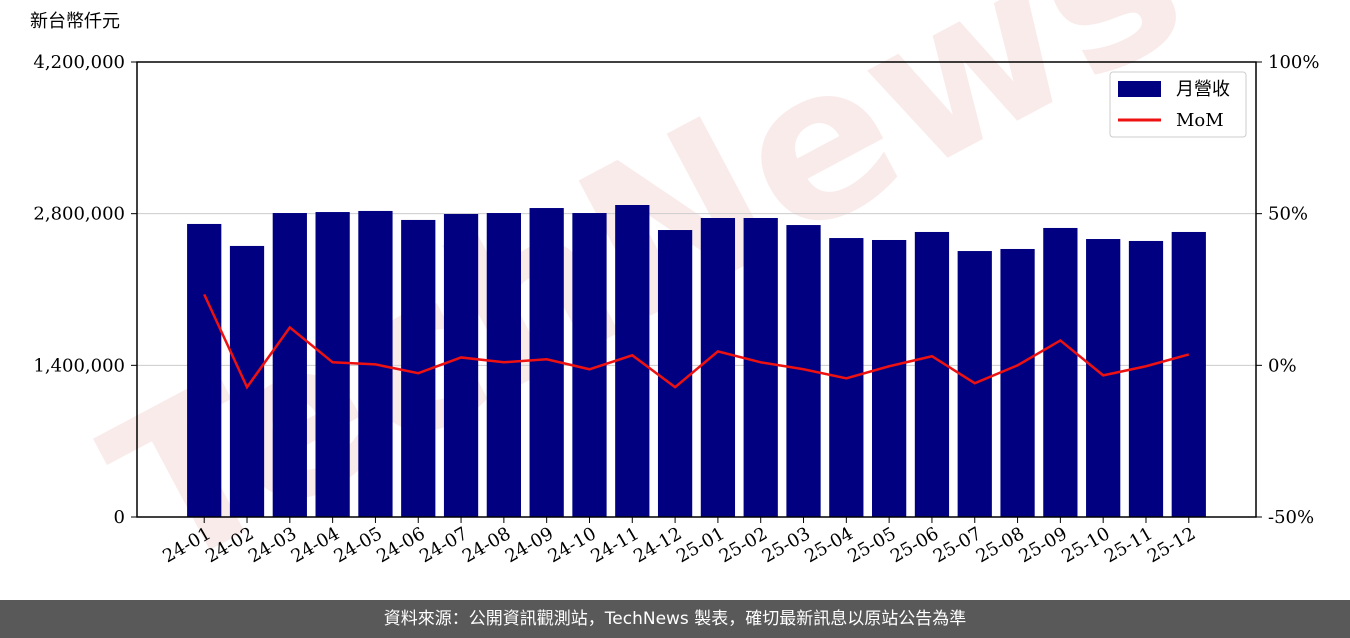 This screenshot has width=1350, height=638. What do you see at coordinates (400, 545) in the screenshot?
I see `x-tick-label: 24-06` at bounding box center [400, 545].